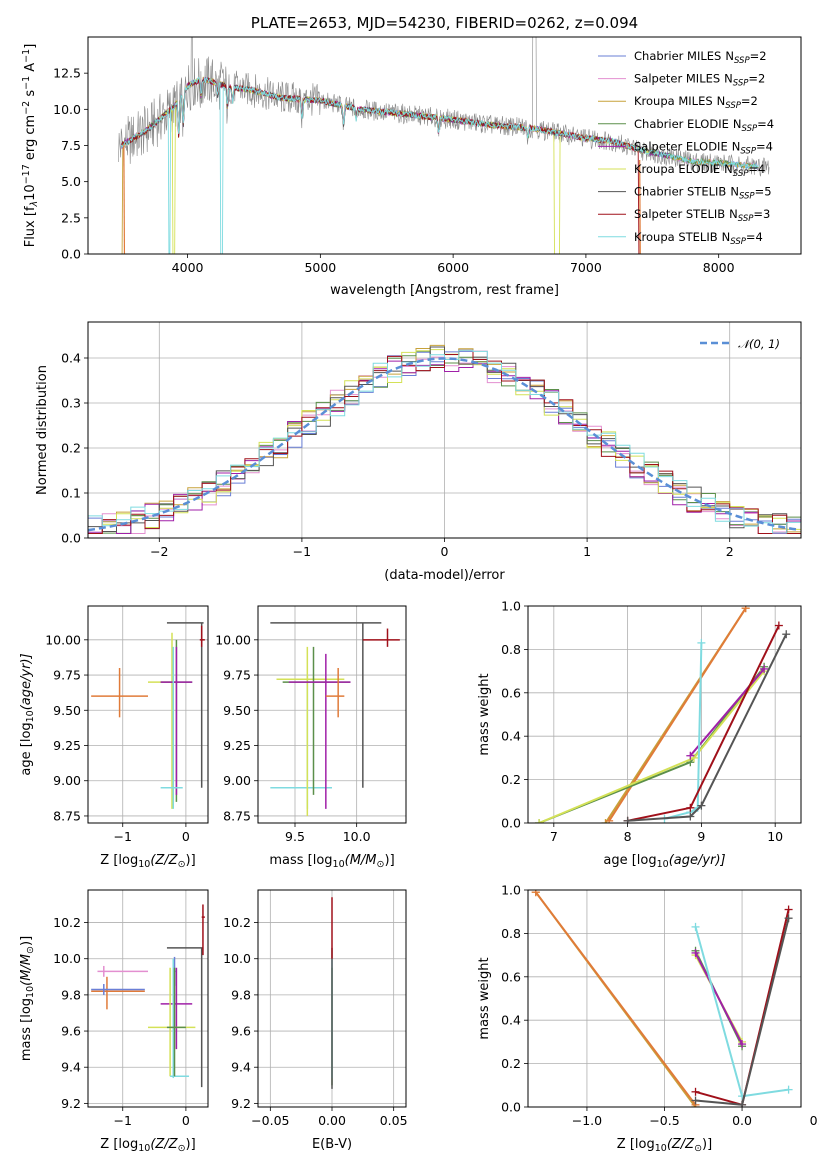 This screenshot has width=819, height=1170. What do you see at coordinates (756, 79) in the screenshot?
I see `legend-val: =2` at bounding box center [756, 79].